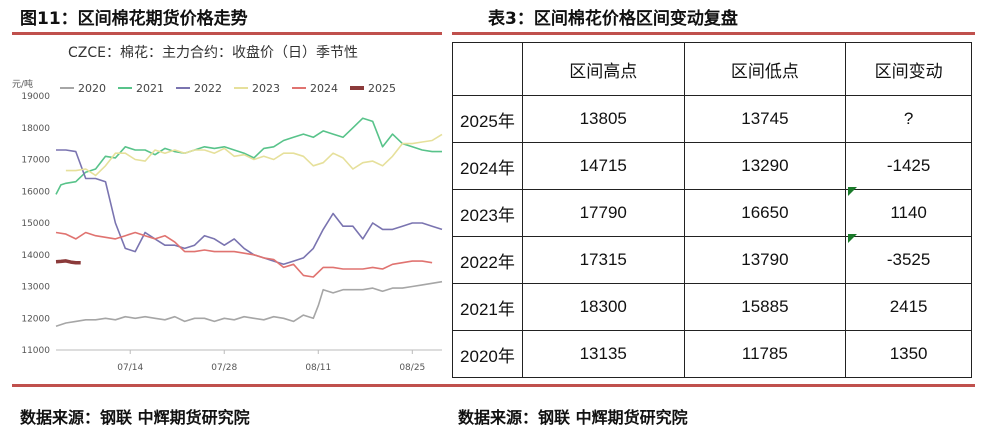 The height and width of the screenshot is (430, 1000). What do you see at coordinates (22, 84) in the screenshot?
I see `y-axis-unit-label: 元/吨` at bounding box center [22, 84].